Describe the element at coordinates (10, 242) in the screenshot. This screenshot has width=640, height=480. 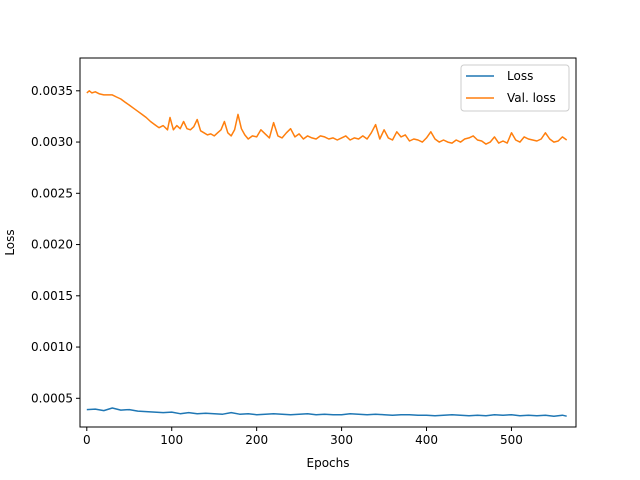
I see `y-axis-label: Loss` at that location.